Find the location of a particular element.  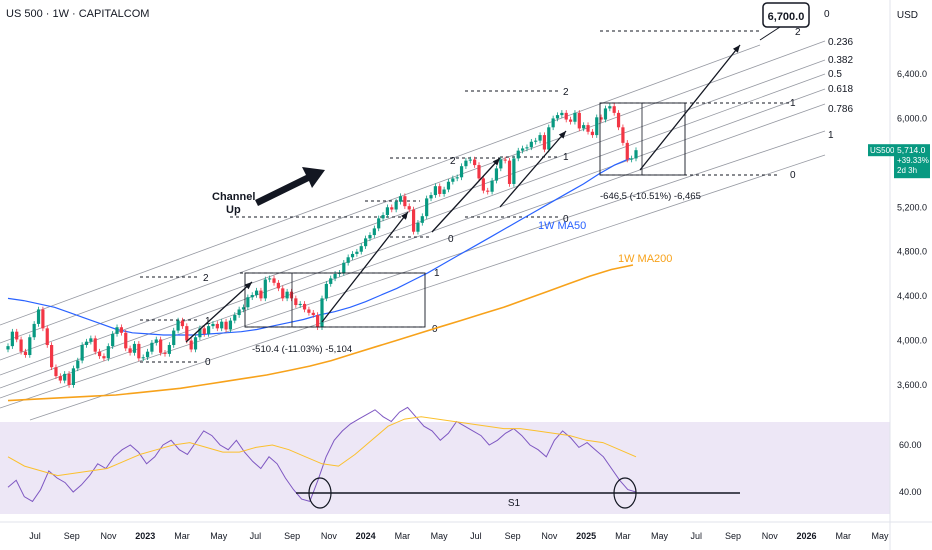

currency-label: USD is located at coordinates (907, 15).